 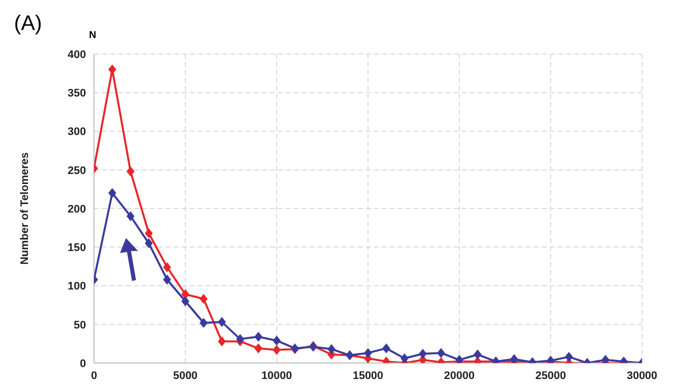 I want to click on x-tick-label: 10000, so click(x=276, y=376).